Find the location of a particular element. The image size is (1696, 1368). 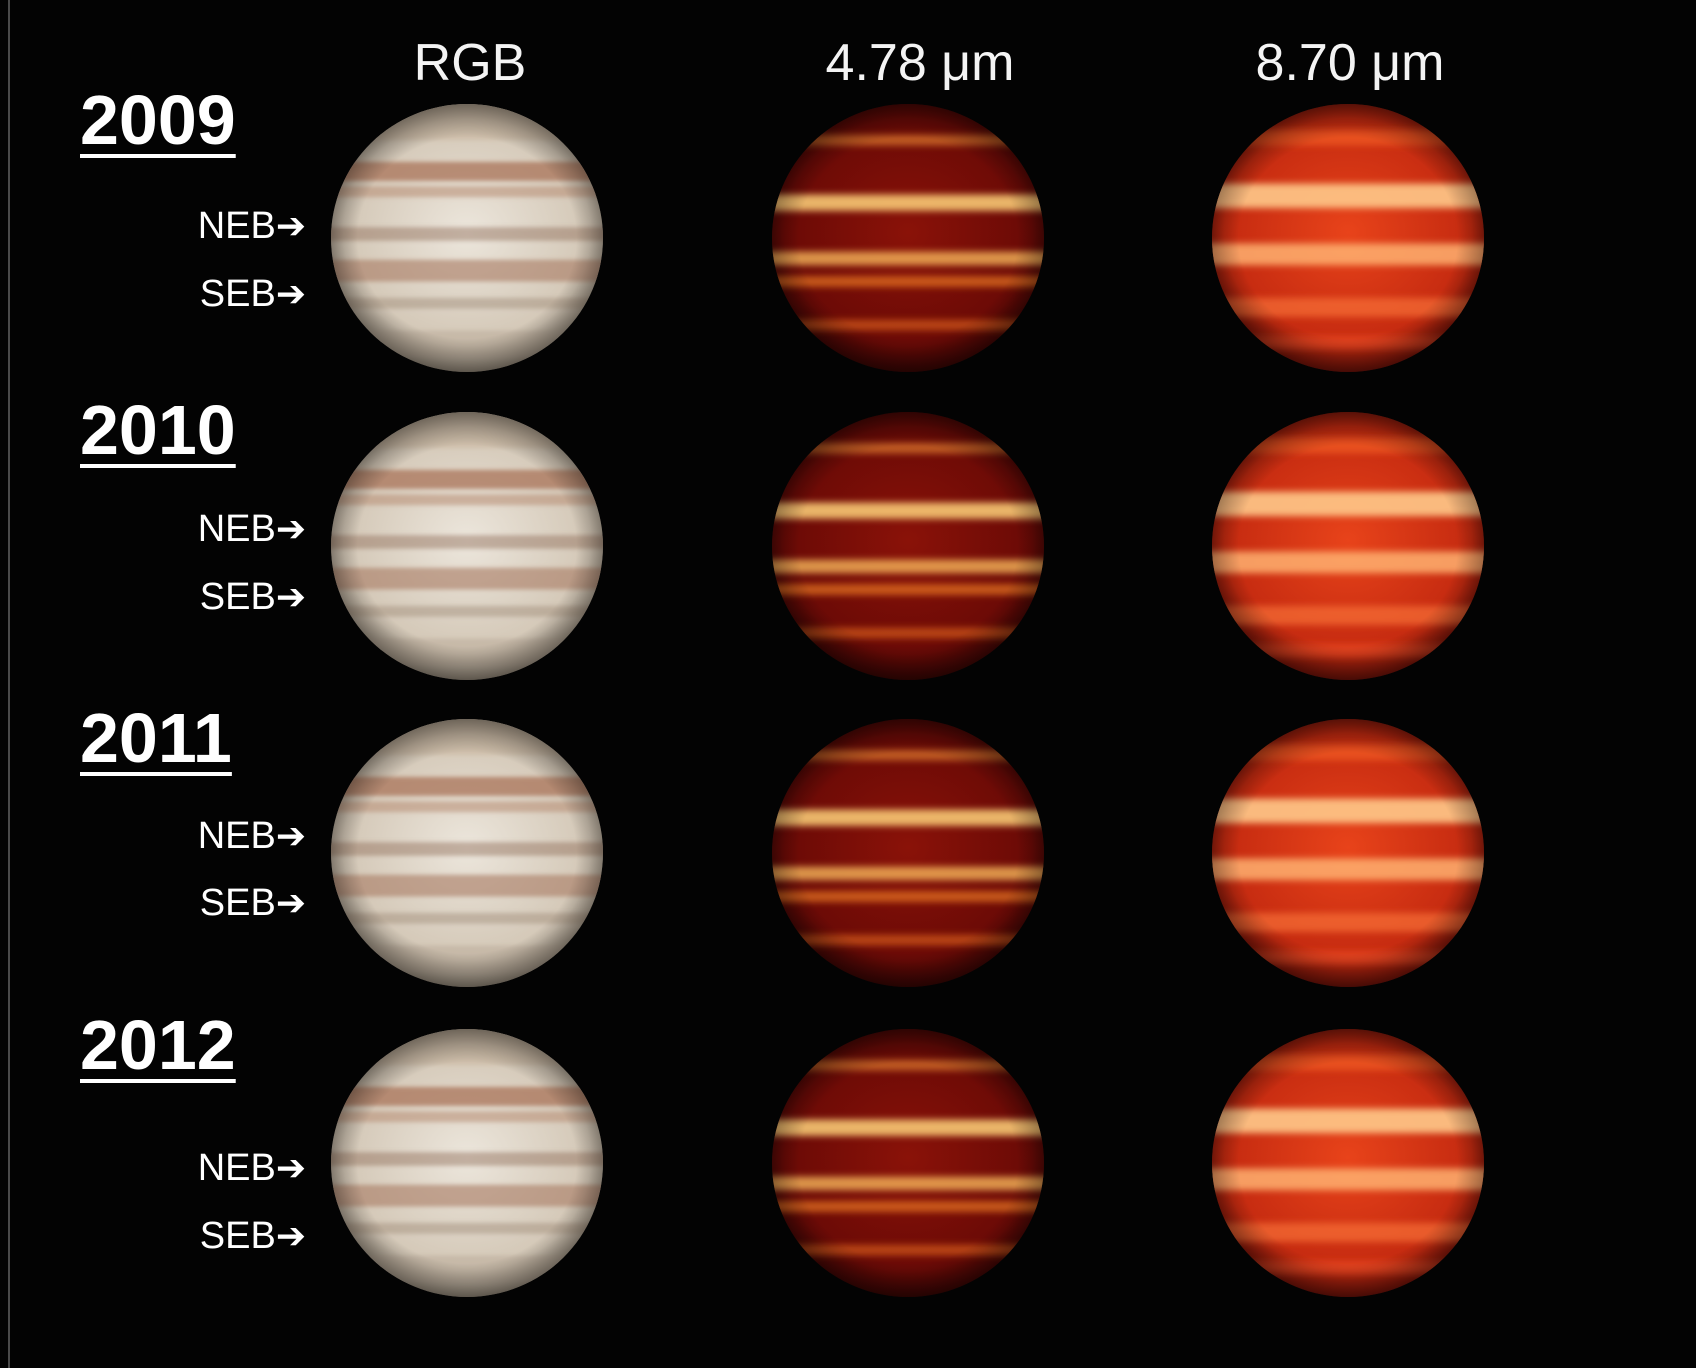

jupiter-4-78um-2009 is located at coordinates (908, 238).